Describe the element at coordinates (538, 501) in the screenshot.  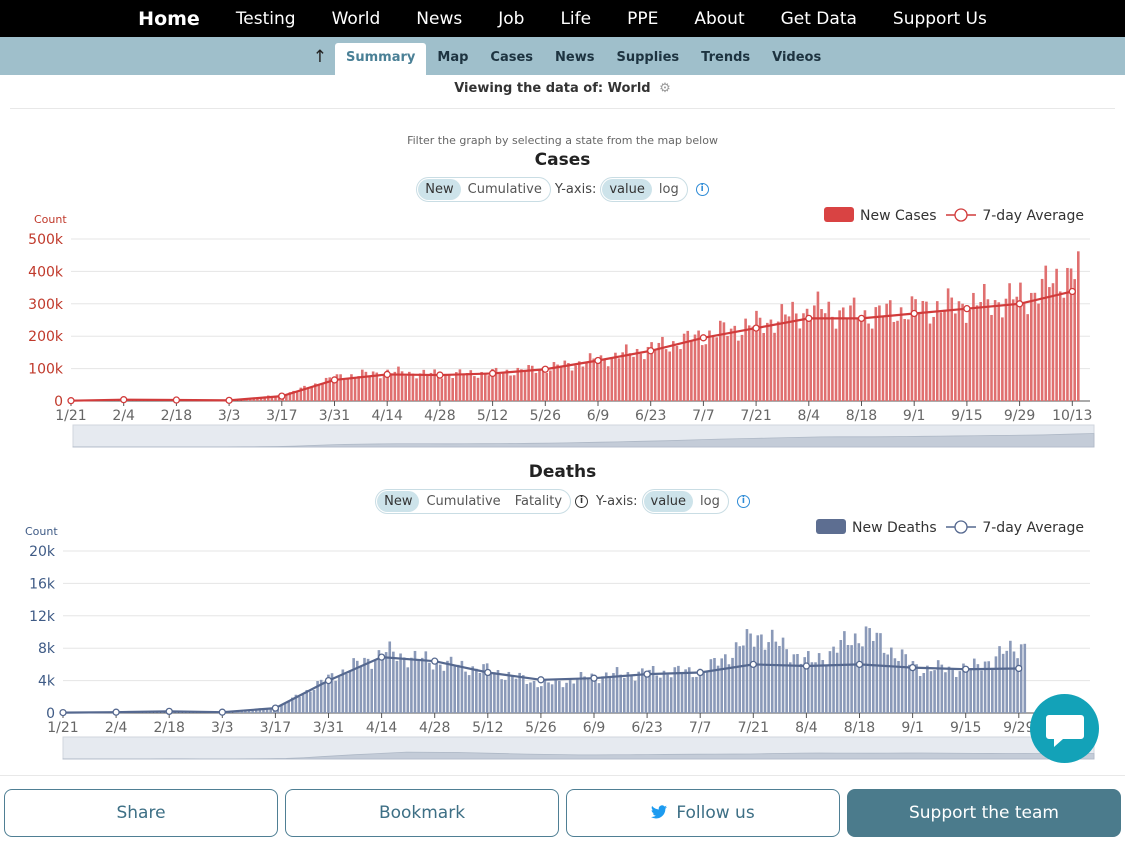
I see `deaths-mode-fatality: Fatality` at that location.